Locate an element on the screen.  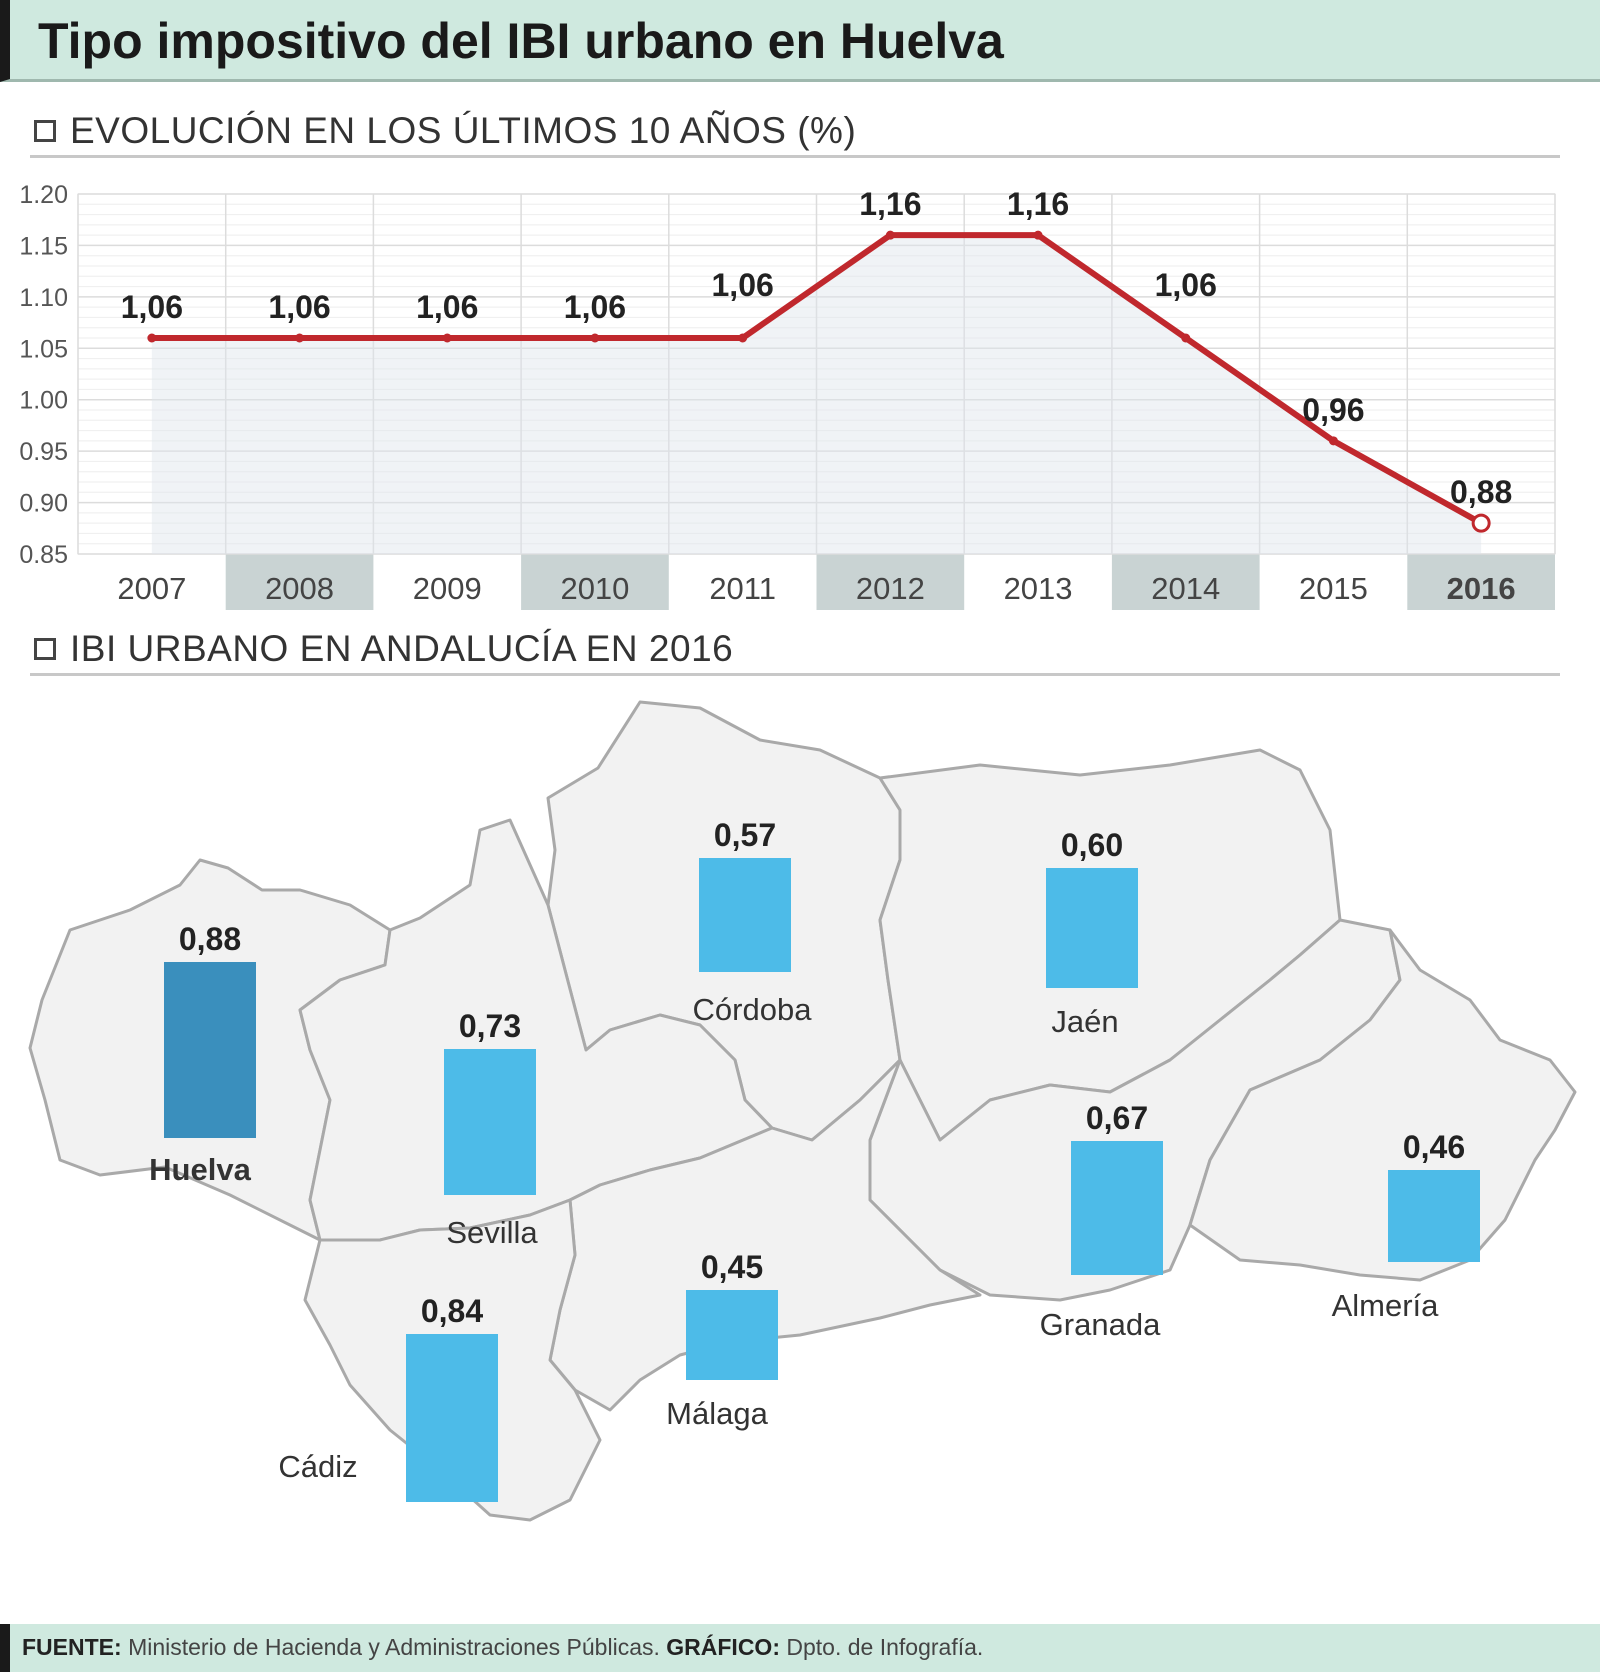
bar-value-label: 0,67 is located at coordinates (1117, 1118).